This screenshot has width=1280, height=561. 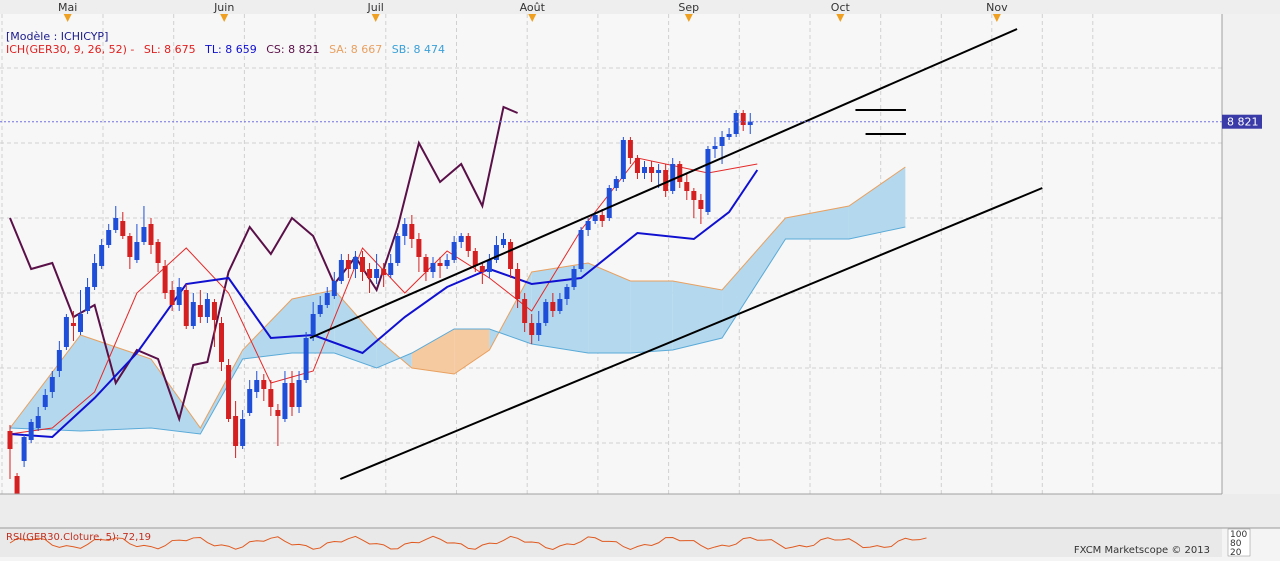 What do you see at coordinates (640, 511) in the screenshot?
I see `x-axis-panel` at bounding box center [640, 511].